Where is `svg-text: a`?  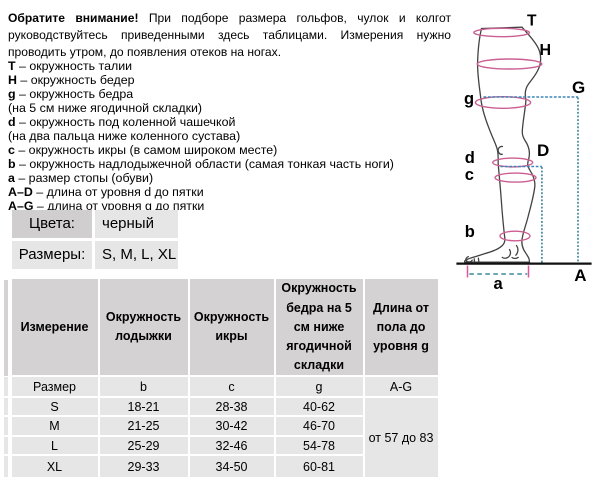
svg-text: a is located at coordinates (499, 284).